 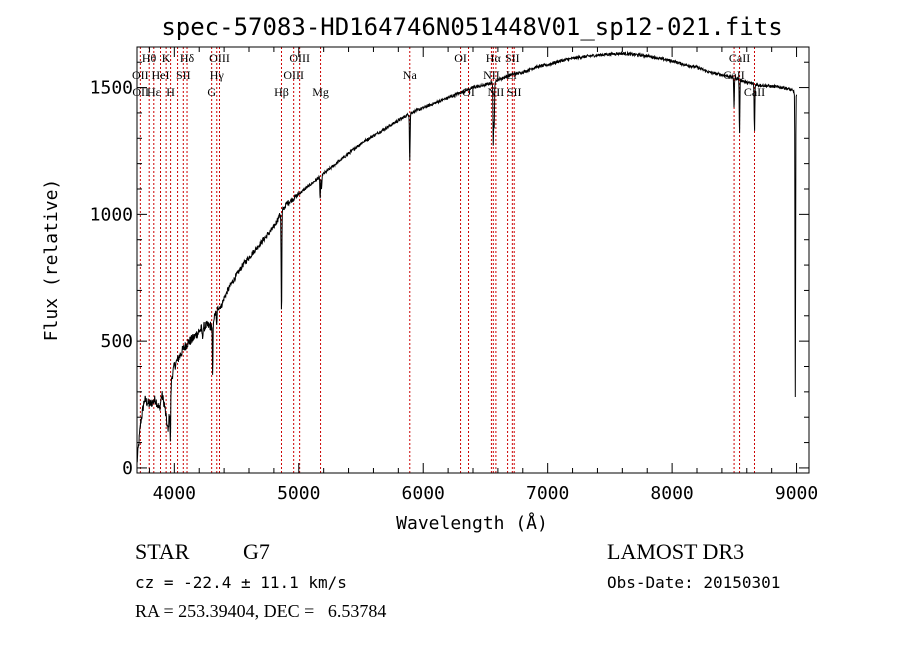 What do you see at coordinates (671, 493) in the screenshot?
I see `x-tick-label: 8000` at bounding box center [671, 493].